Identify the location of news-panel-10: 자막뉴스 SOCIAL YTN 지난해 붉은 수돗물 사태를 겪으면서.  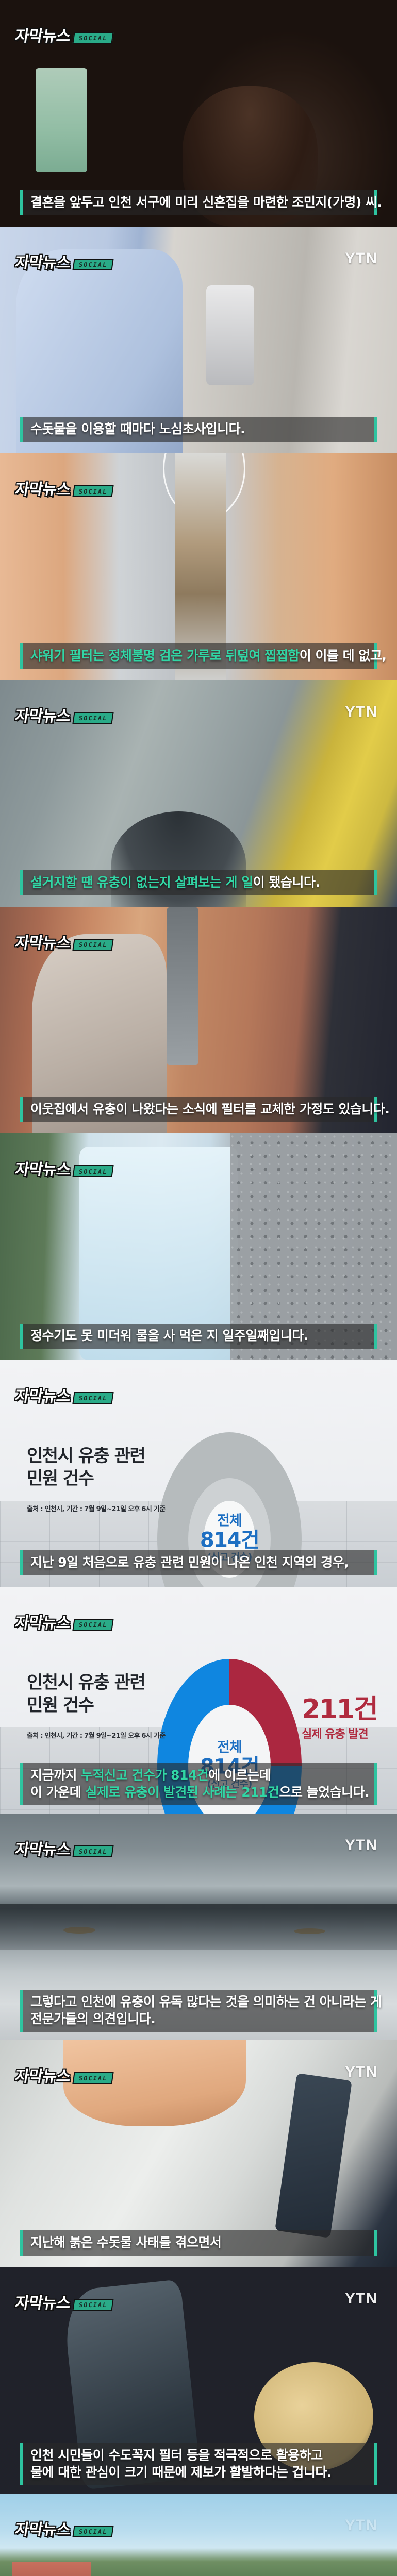
(198, 2153).